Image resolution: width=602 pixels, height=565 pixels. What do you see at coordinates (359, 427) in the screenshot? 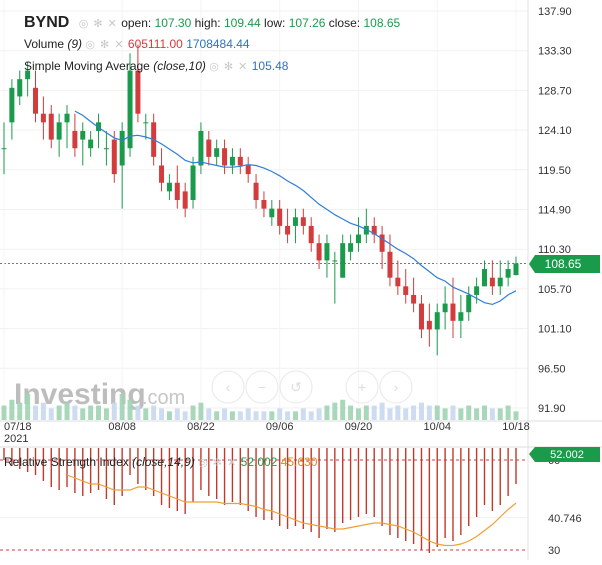
I see `date-tick-label: 09/20` at bounding box center [359, 427].